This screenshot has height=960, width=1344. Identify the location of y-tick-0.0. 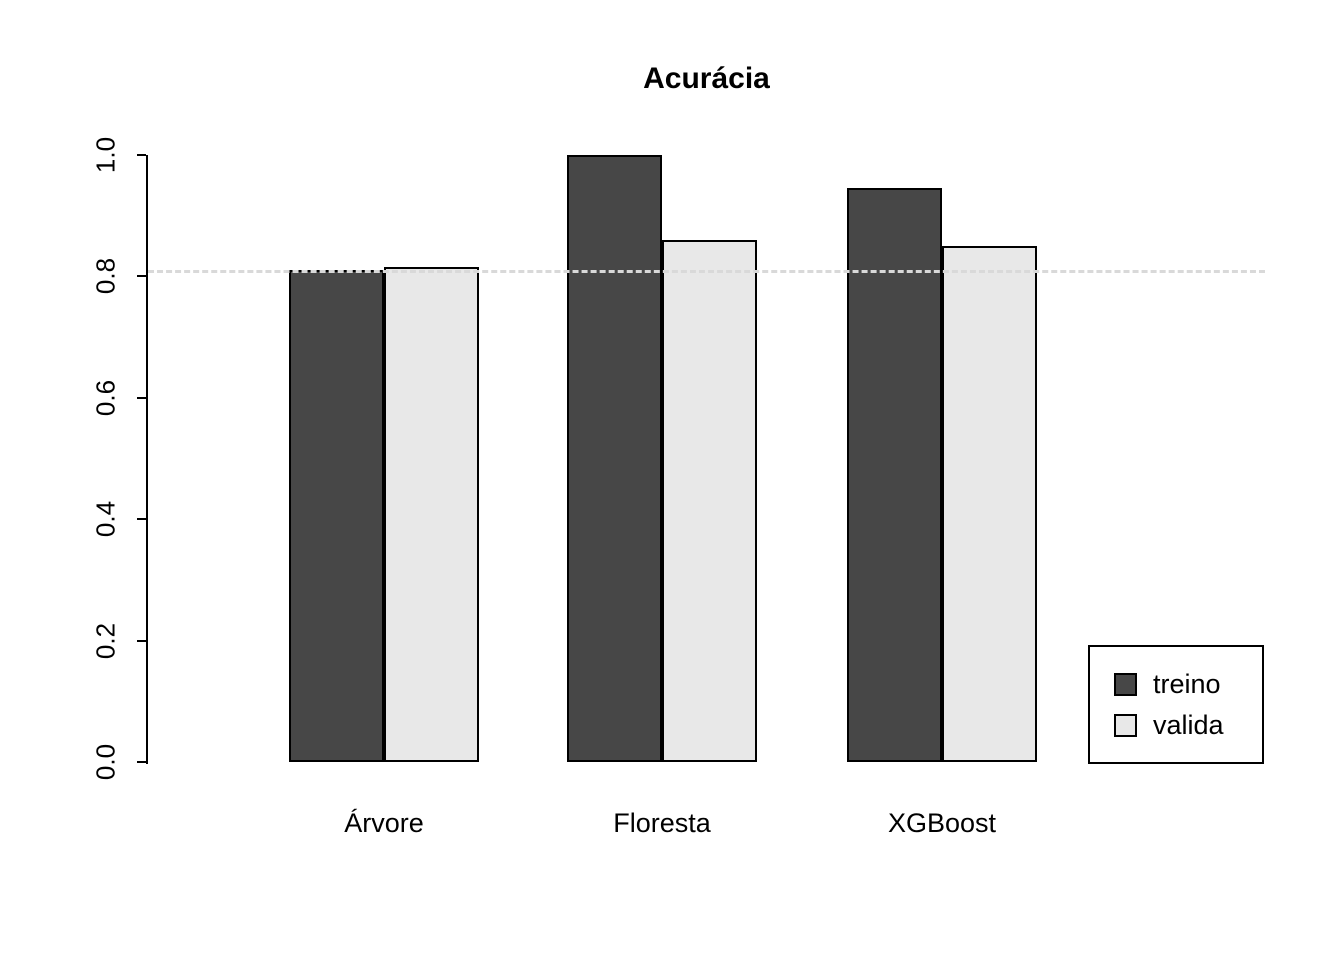
(141, 762).